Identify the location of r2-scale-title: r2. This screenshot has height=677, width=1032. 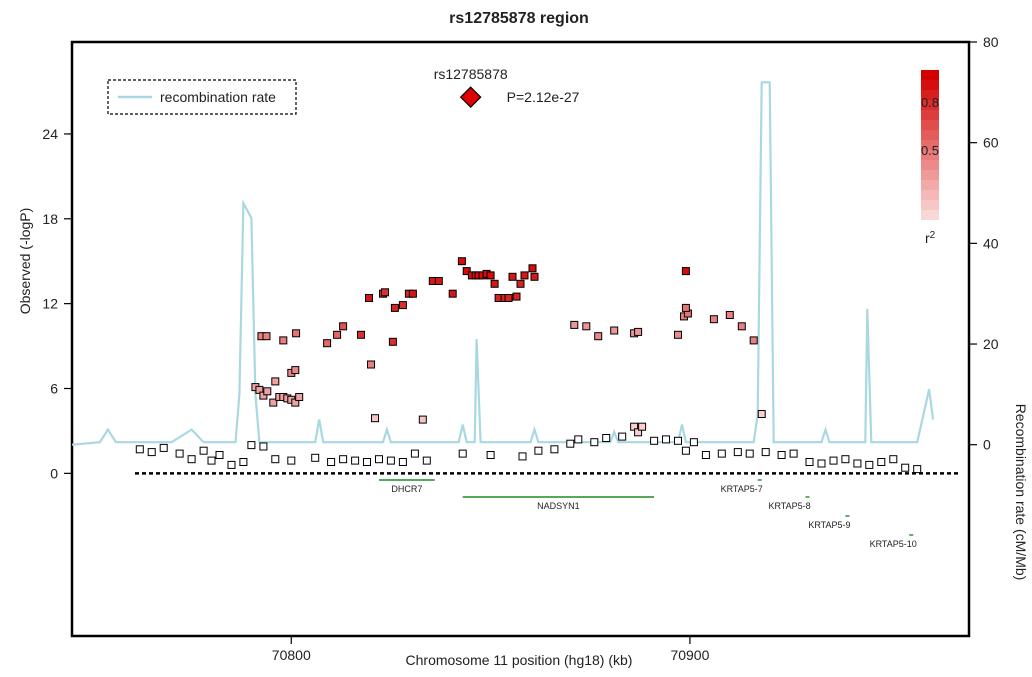
(930, 238).